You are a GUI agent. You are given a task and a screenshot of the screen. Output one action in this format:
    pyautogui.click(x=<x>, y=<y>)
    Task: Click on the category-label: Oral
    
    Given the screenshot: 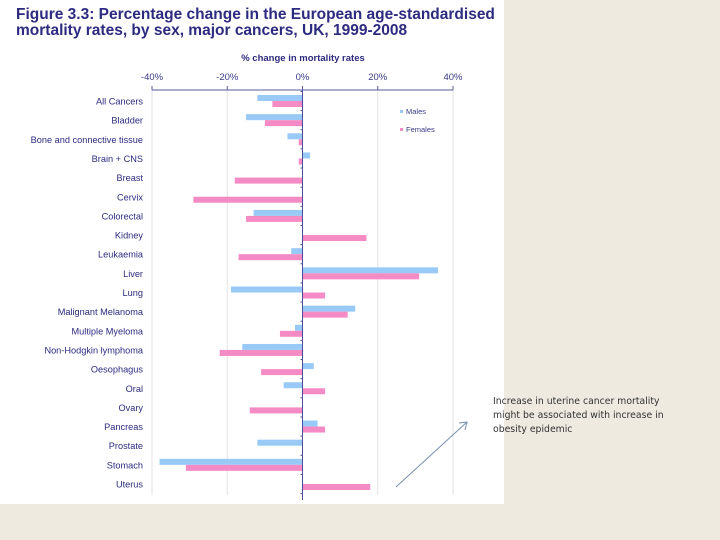 What is the action you would take?
    pyautogui.click(x=134, y=389)
    